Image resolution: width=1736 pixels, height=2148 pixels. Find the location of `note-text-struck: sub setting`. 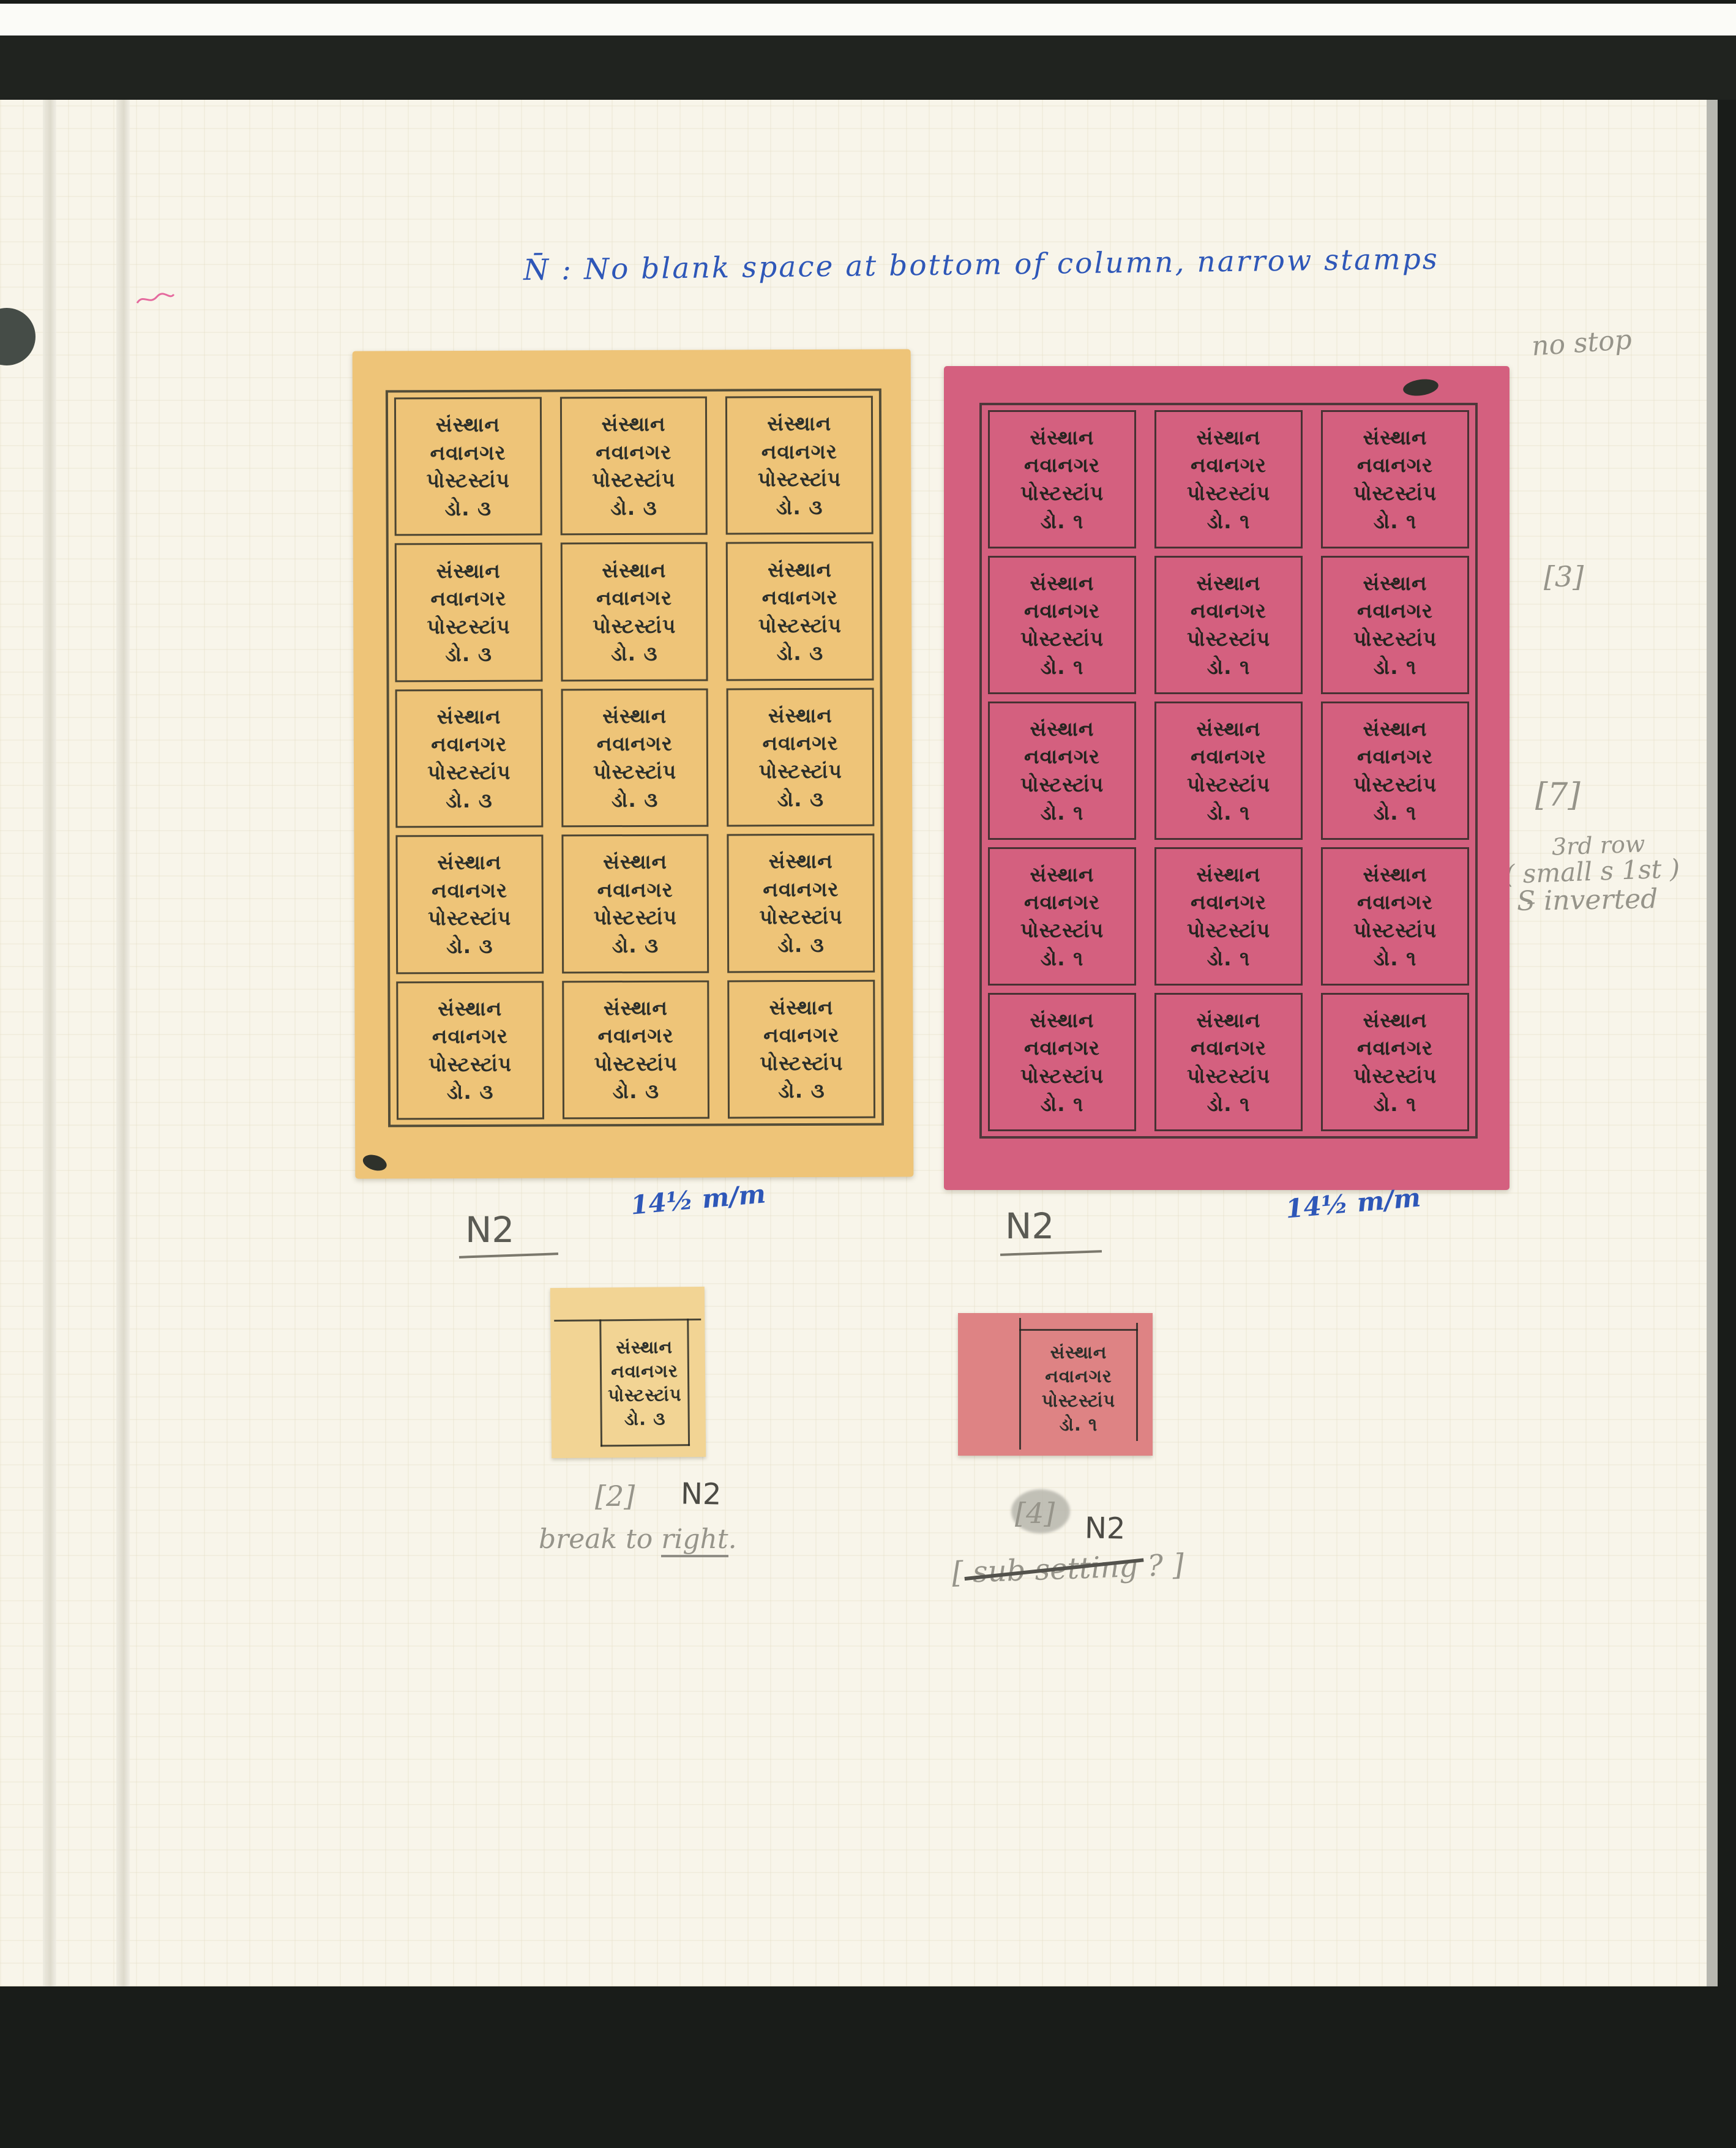

note-text-struck: sub setting is located at coordinates (1055, 1570).